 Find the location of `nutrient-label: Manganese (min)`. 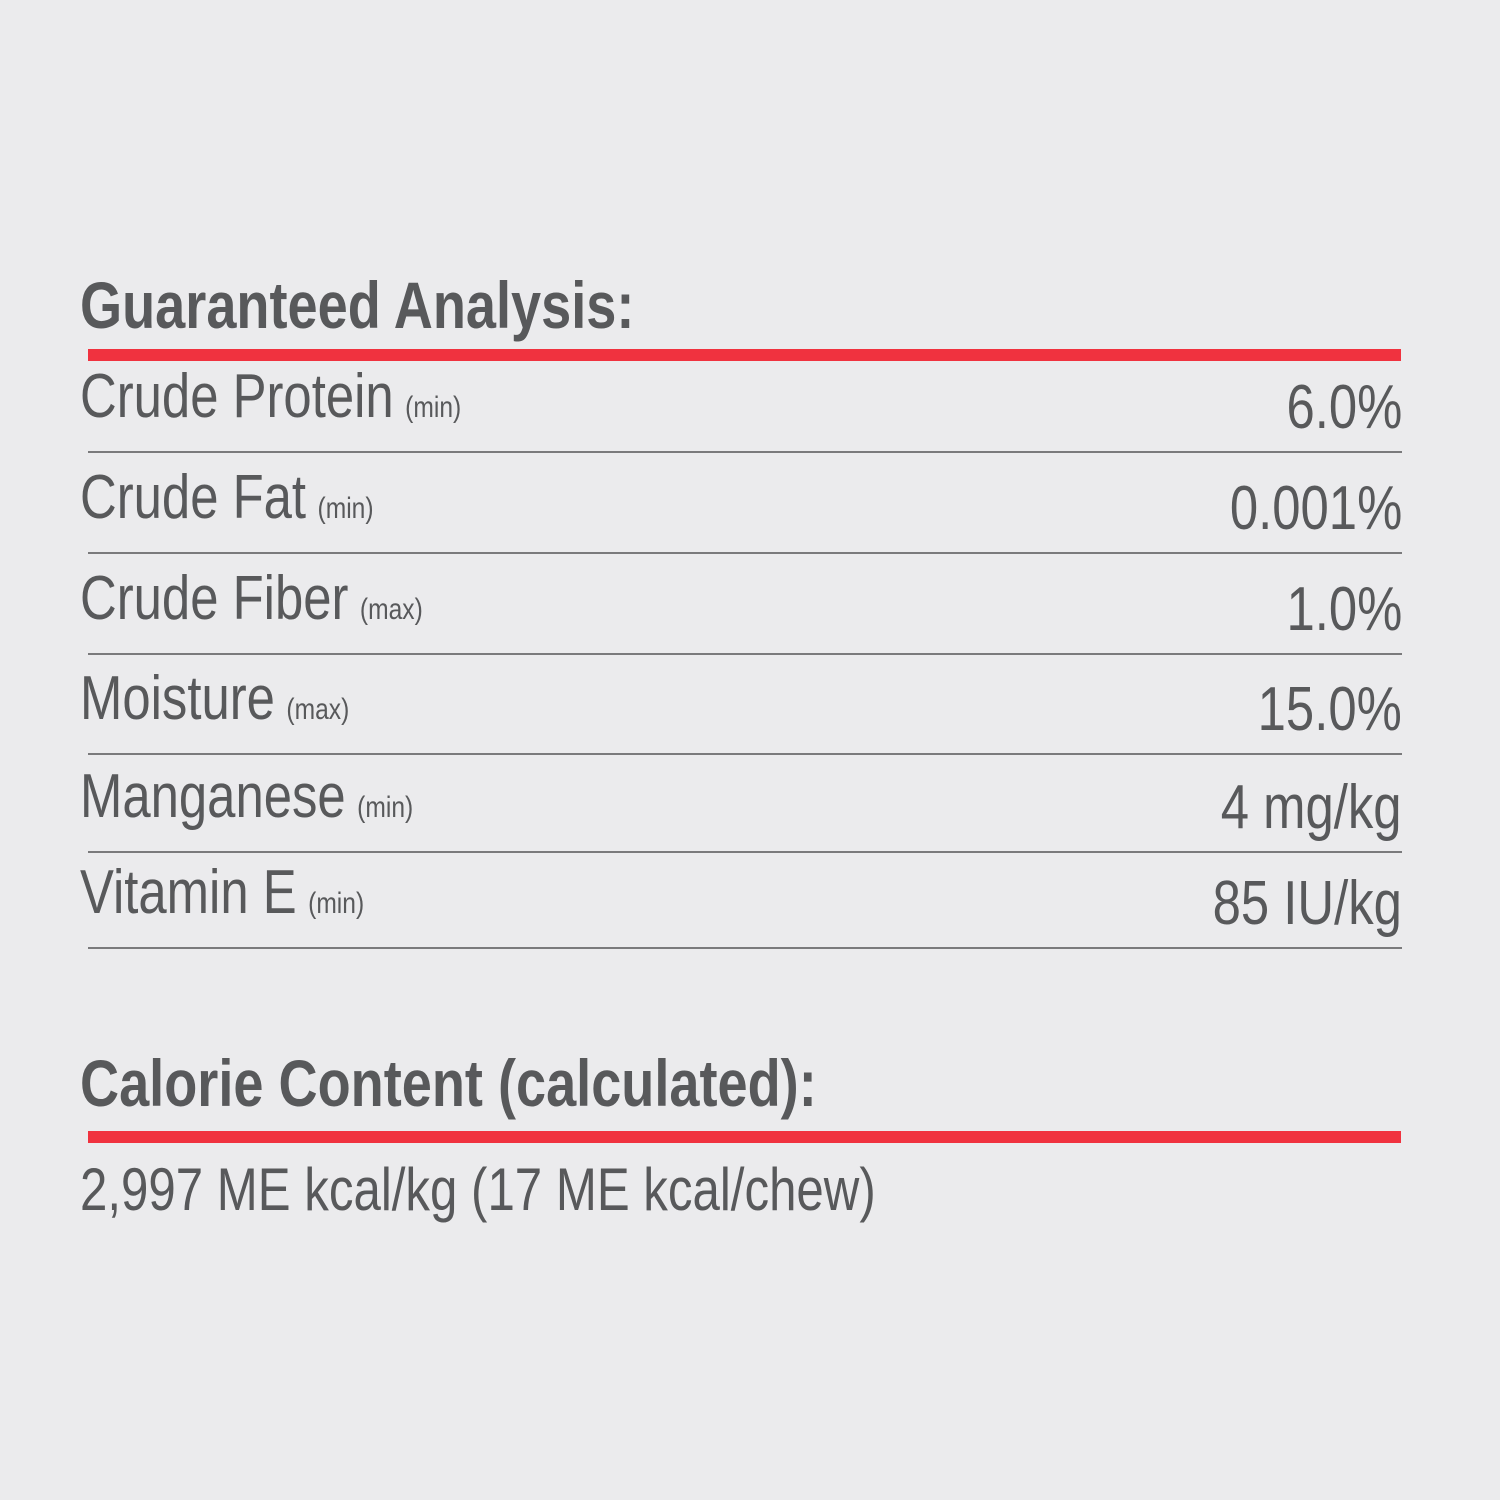

nutrient-label: Manganese (min) is located at coordinates (283, 802).